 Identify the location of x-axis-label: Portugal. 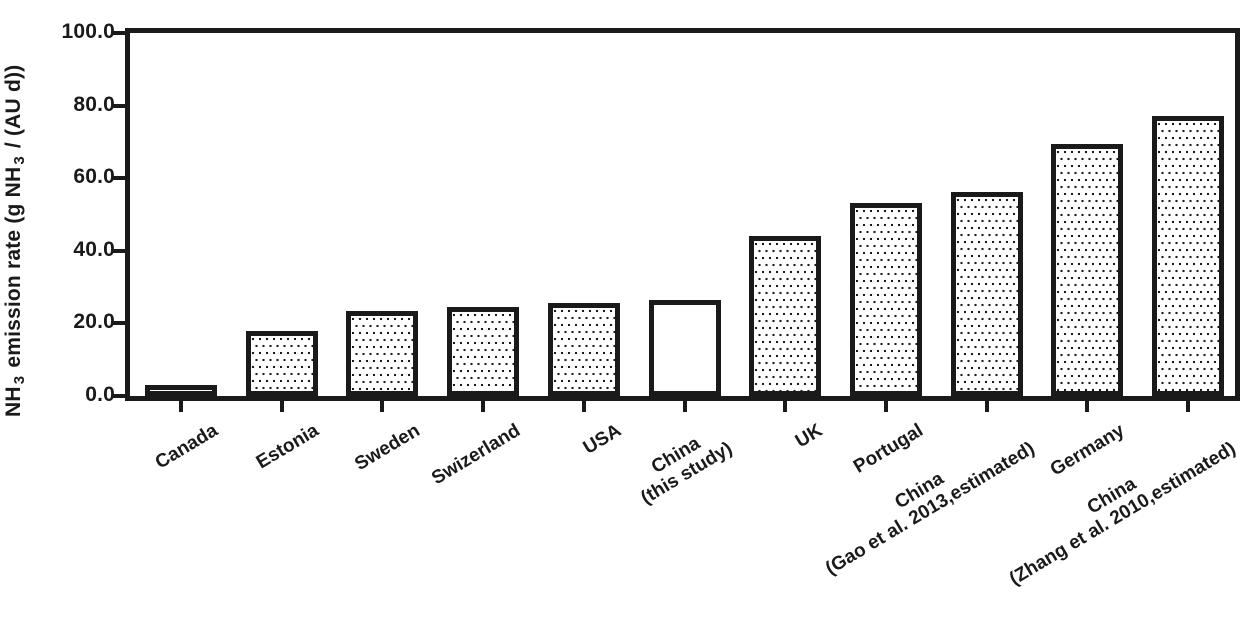
(888, 449).